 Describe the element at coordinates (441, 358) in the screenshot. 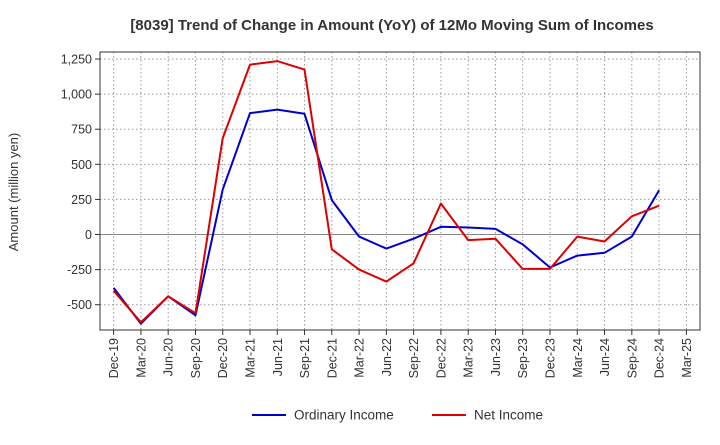

I see `x-tick-label: Dec-22` at that location.